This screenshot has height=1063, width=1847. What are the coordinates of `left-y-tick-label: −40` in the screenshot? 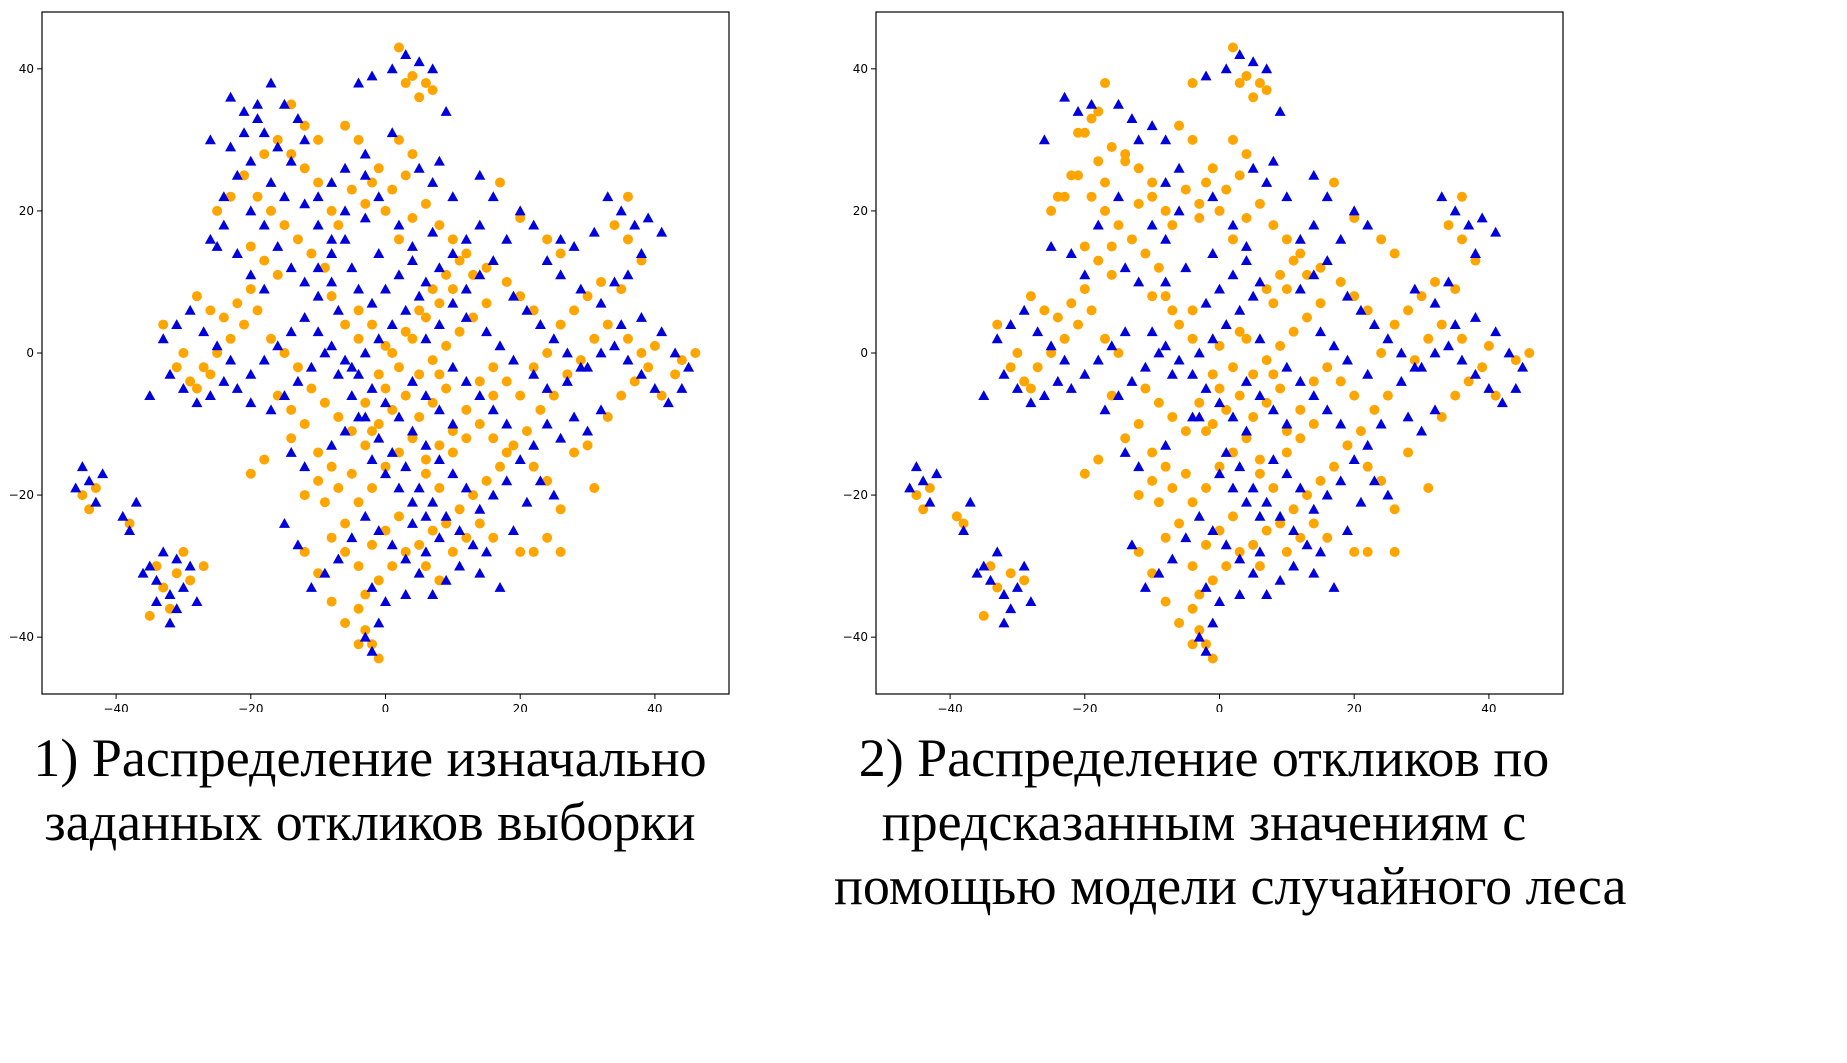 It's located at (21, 637).